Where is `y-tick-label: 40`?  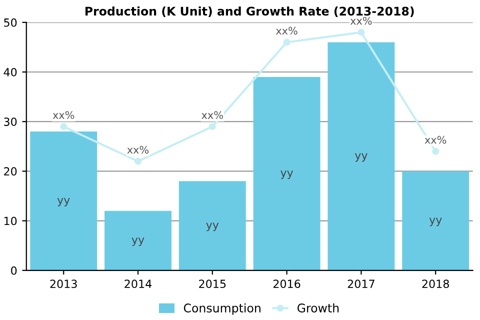 y-tick-label: 40 is located at coordinates (10, 72).